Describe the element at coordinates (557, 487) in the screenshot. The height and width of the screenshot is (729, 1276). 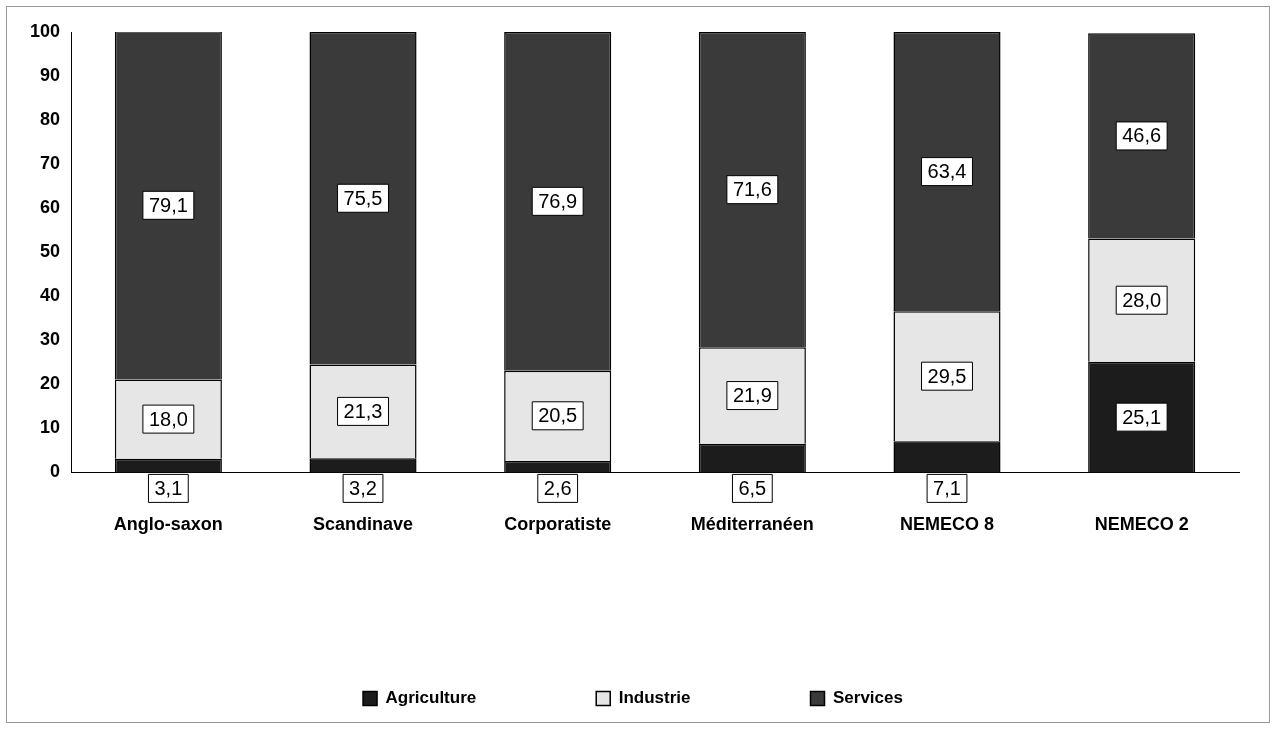
I see `data-label: 2,6` at that location.